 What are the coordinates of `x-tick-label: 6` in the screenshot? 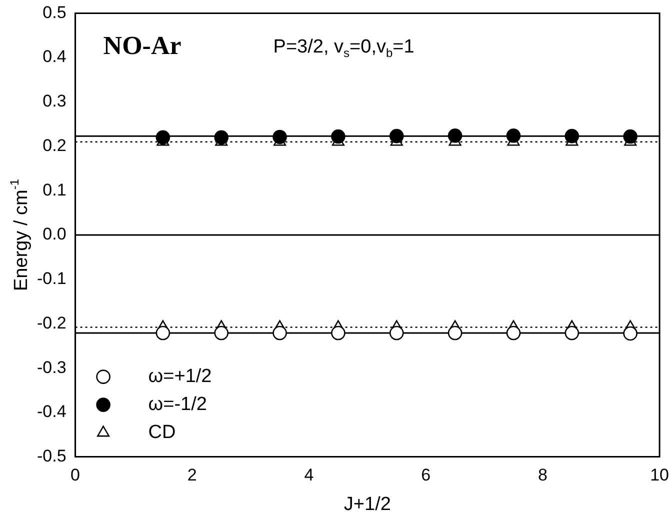 It's located at (426, 475).